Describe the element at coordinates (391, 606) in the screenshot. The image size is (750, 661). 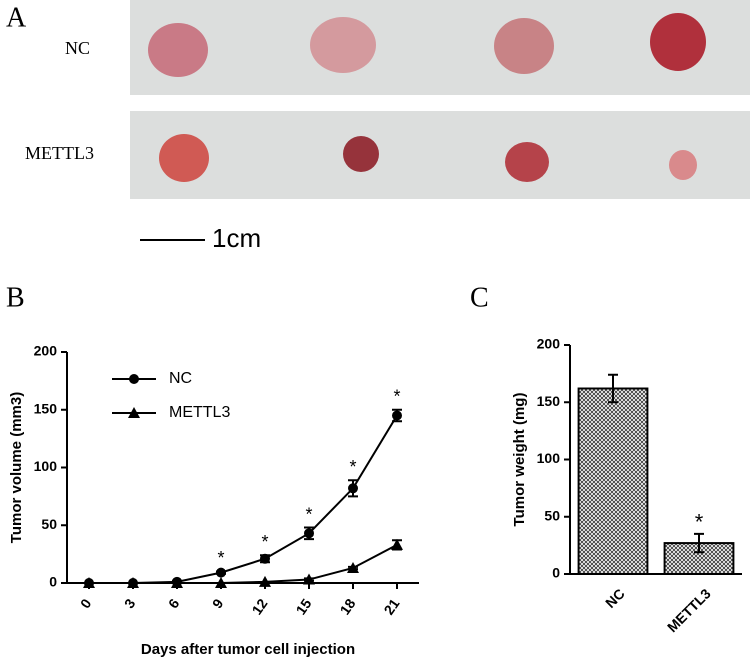
I see `x-tick-label: 21` at that location.